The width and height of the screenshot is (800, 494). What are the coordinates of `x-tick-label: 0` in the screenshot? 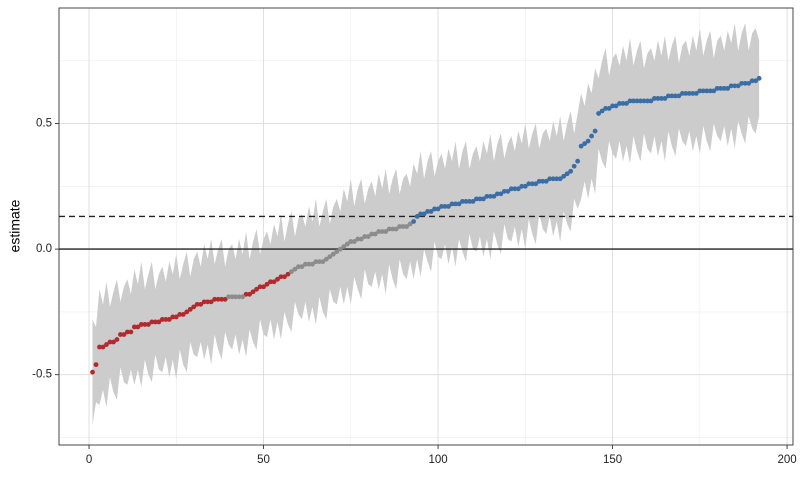 It's located at (89, 460).